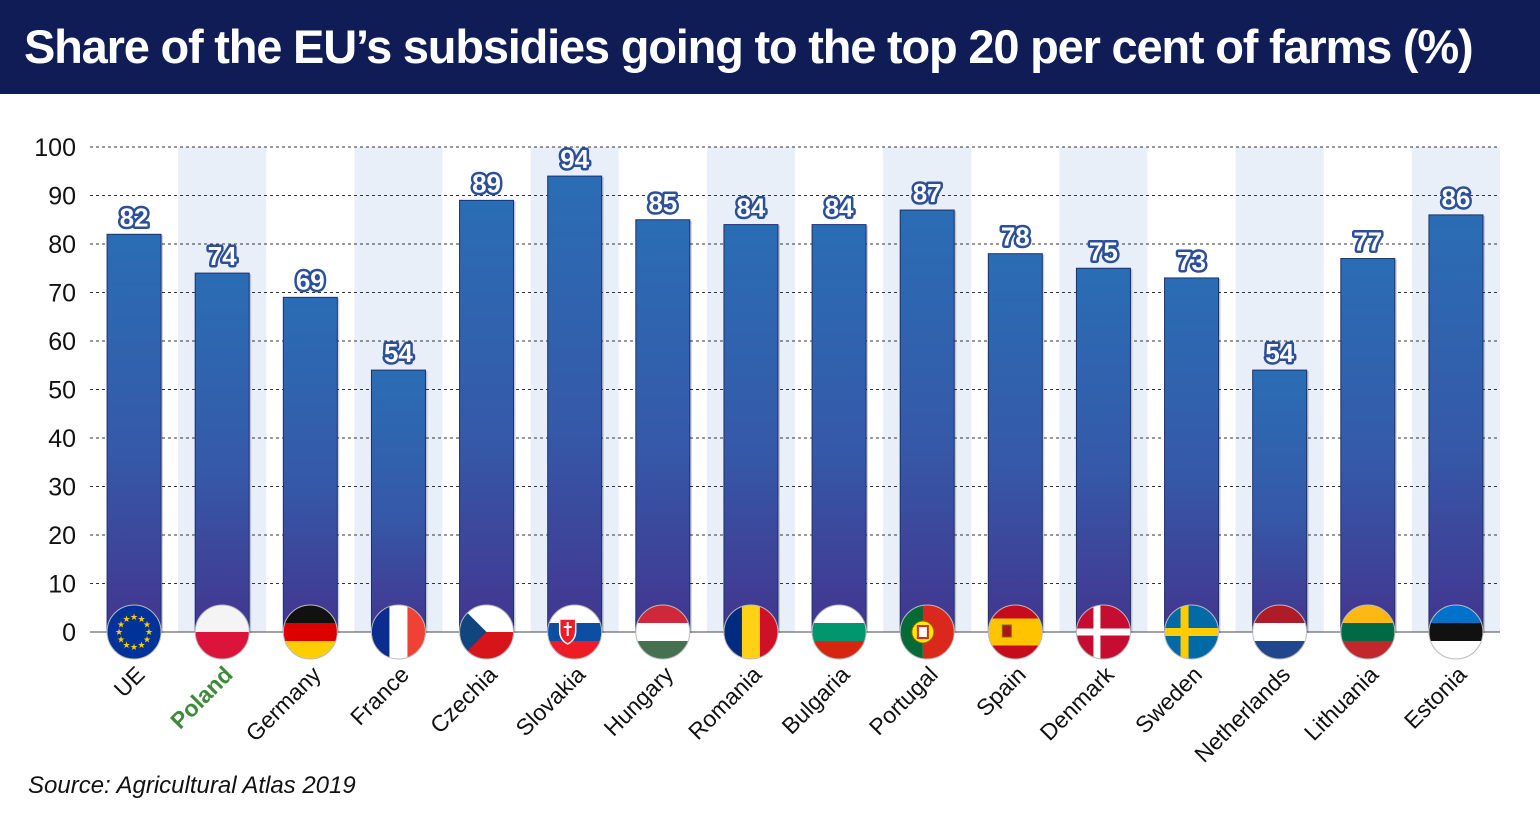 Image resolution: width=1540 pixels, height=822 pixels. I want to click on x-tick-label: Slovakia, so click(550, 701).